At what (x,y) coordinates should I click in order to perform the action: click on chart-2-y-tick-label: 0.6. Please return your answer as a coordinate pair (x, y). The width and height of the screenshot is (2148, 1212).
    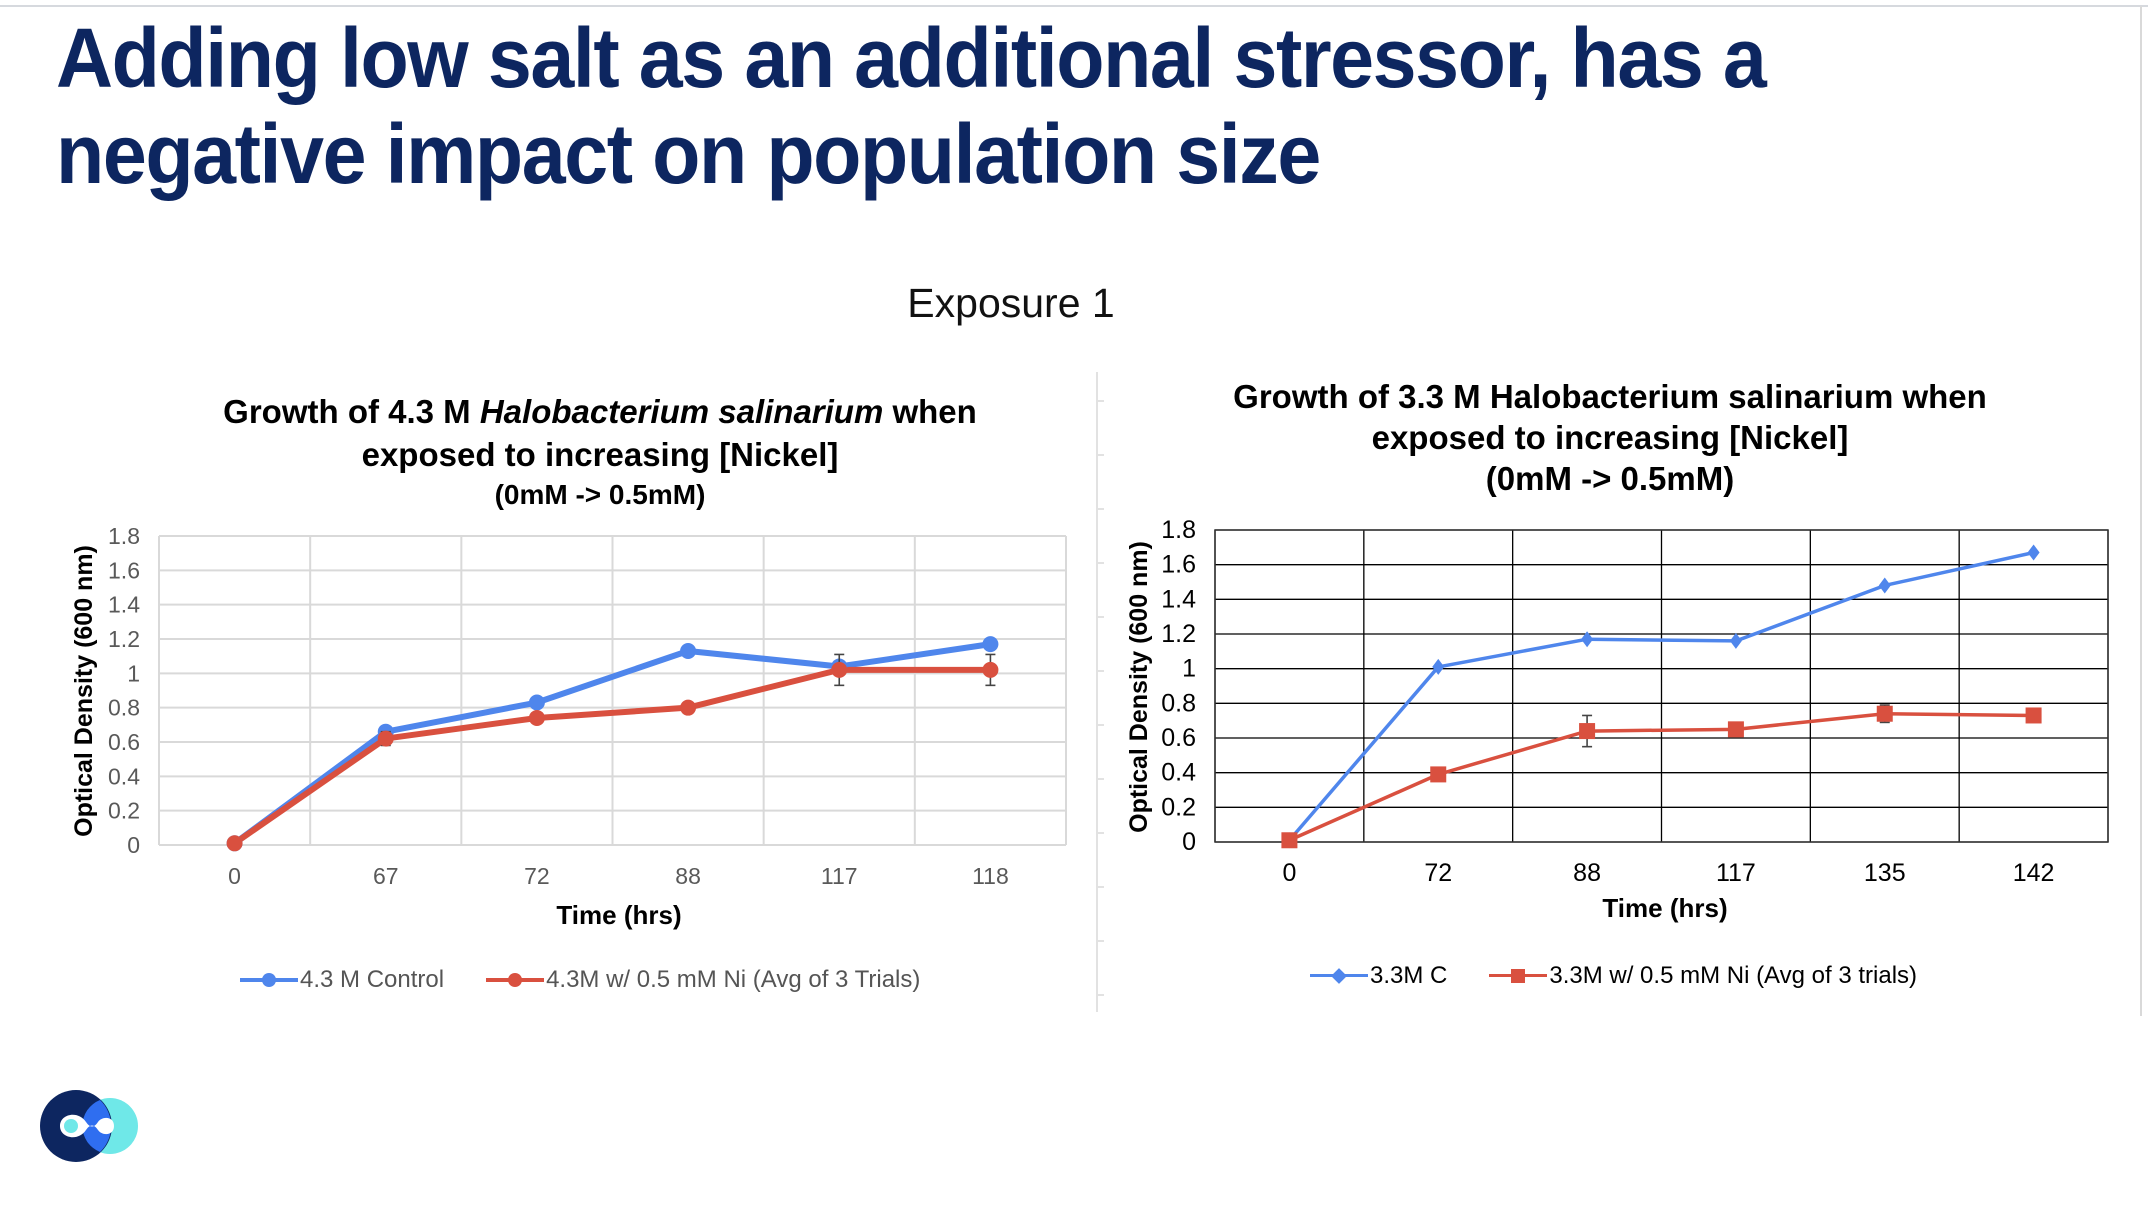
    Looking at the image, I should click on (1178, 738).